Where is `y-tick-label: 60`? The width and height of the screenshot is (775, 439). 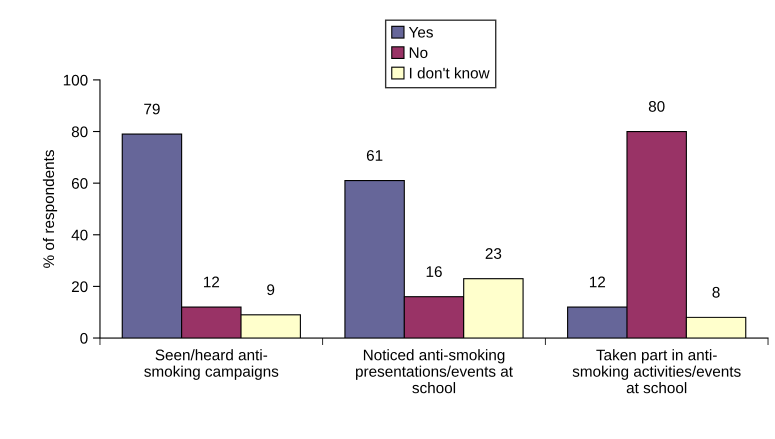 y-tick-label: 60 is located at coordinates (80, 183).